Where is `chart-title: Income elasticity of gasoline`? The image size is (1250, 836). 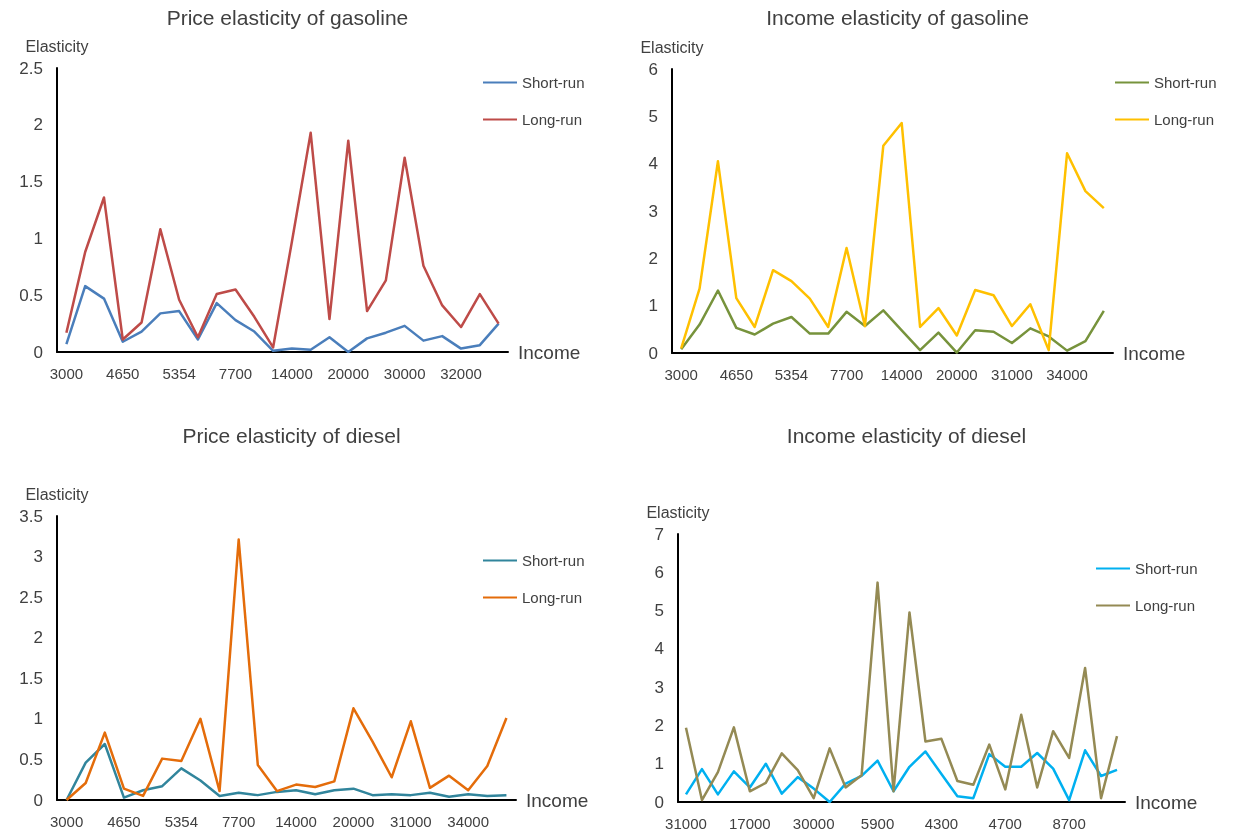 chart-title: Income elasticity of gasoline is located at coordinates (897, 17).